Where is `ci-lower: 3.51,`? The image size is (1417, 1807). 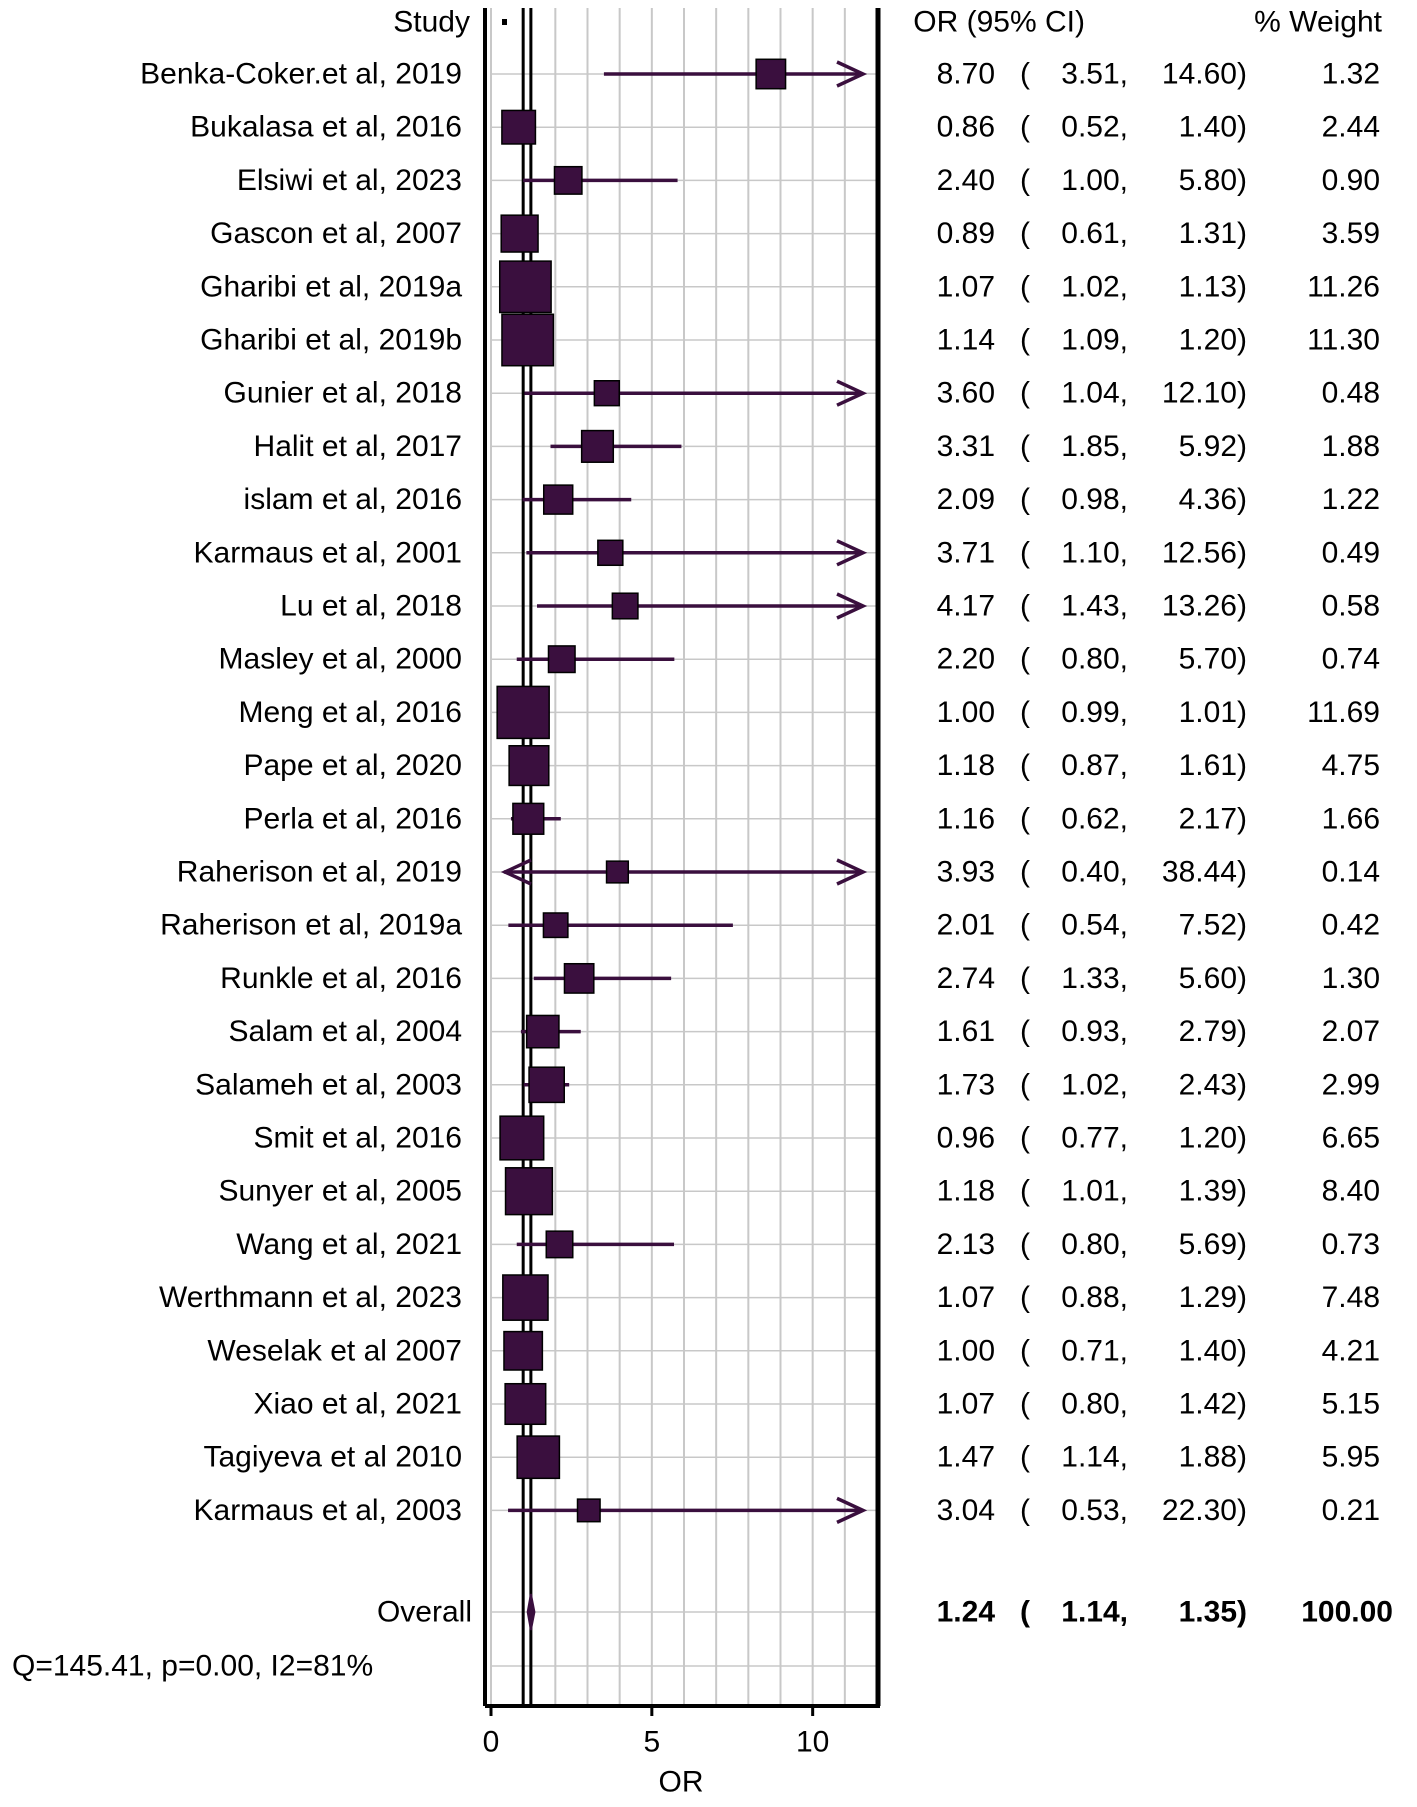
ci-lower: 3.51, is located at coordinates (1094, 74).